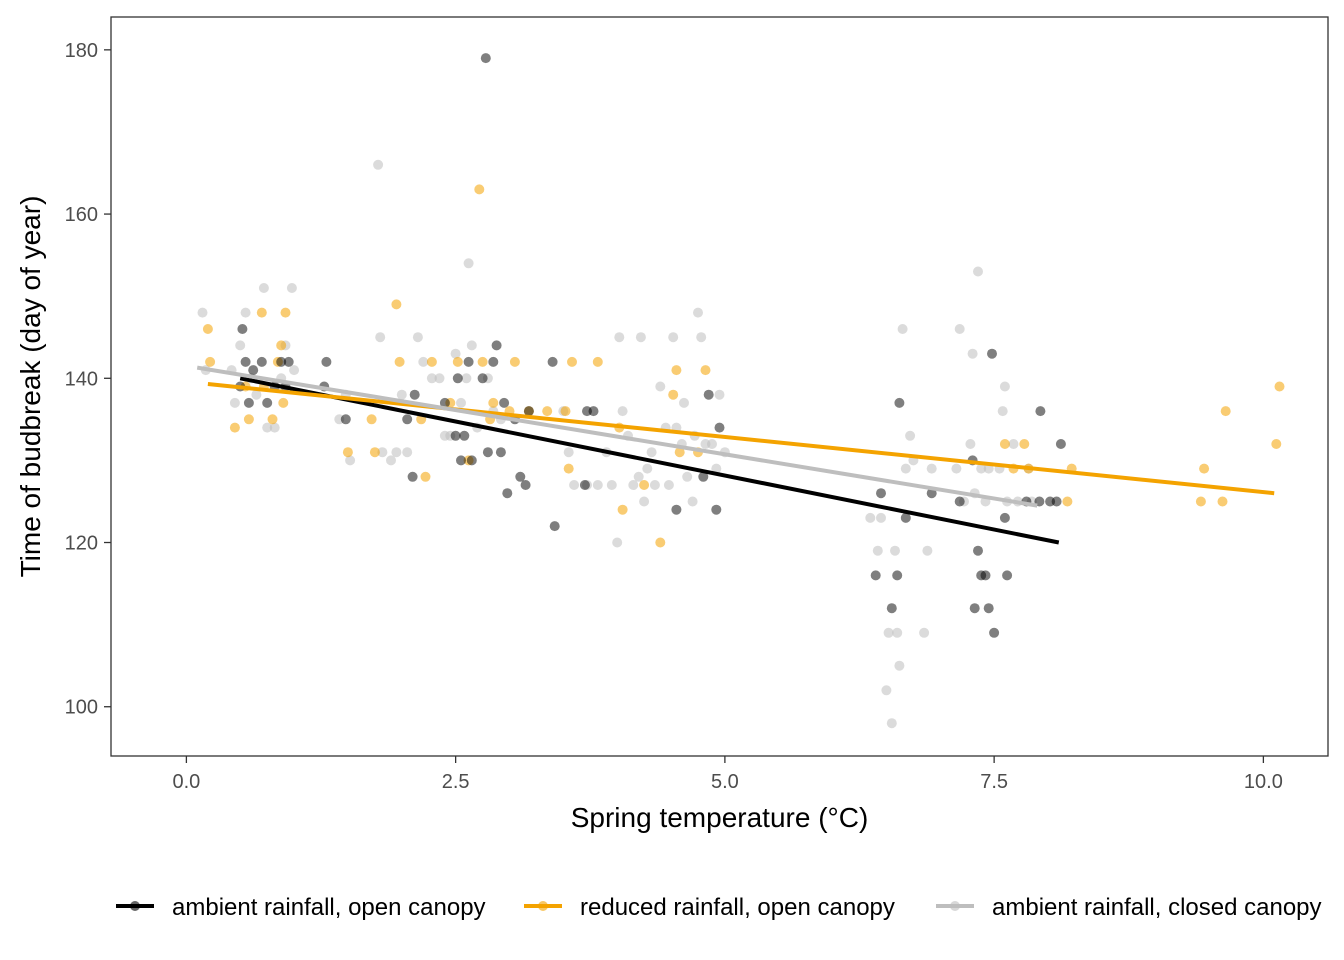 The image size is (1344, 960). Describe the element at coordinates (955, 906) in the screenshot. I see `legend-key-point` at that location.